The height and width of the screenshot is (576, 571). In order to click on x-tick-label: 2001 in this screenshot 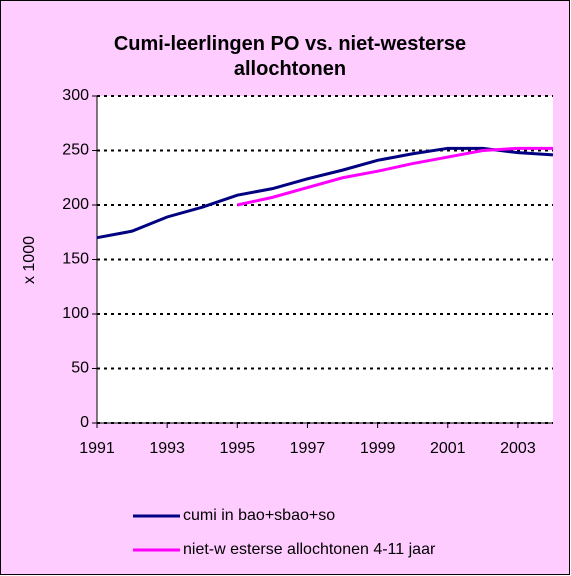, I will do `click(448, 448)`.